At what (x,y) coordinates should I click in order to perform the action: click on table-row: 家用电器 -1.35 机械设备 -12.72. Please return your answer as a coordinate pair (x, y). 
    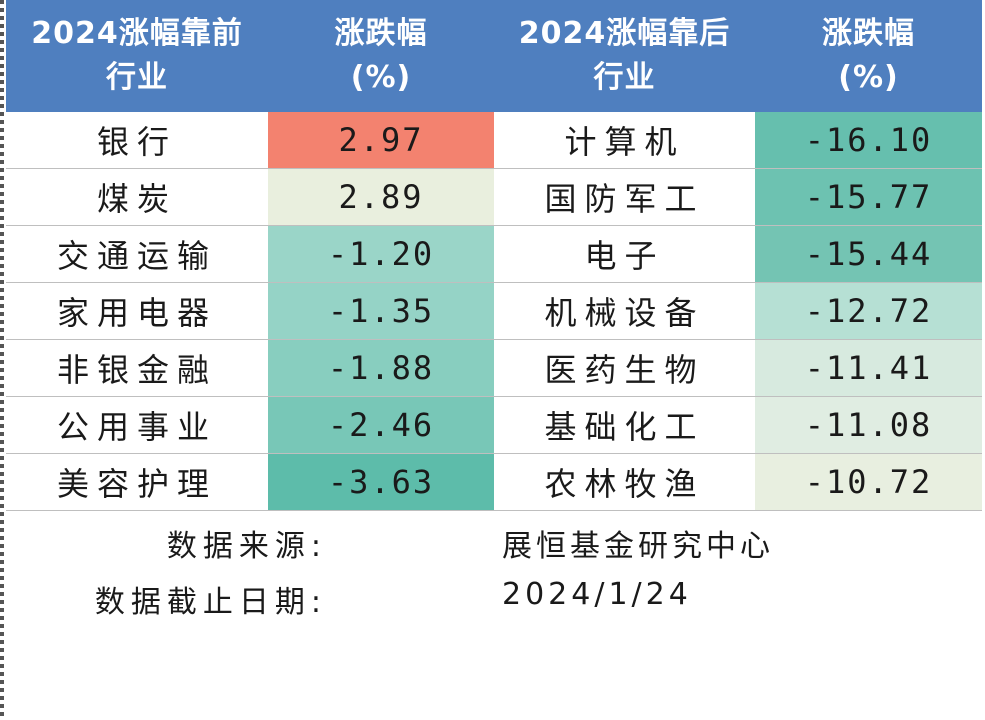
    Looking at the image, I should click on (494, 311).